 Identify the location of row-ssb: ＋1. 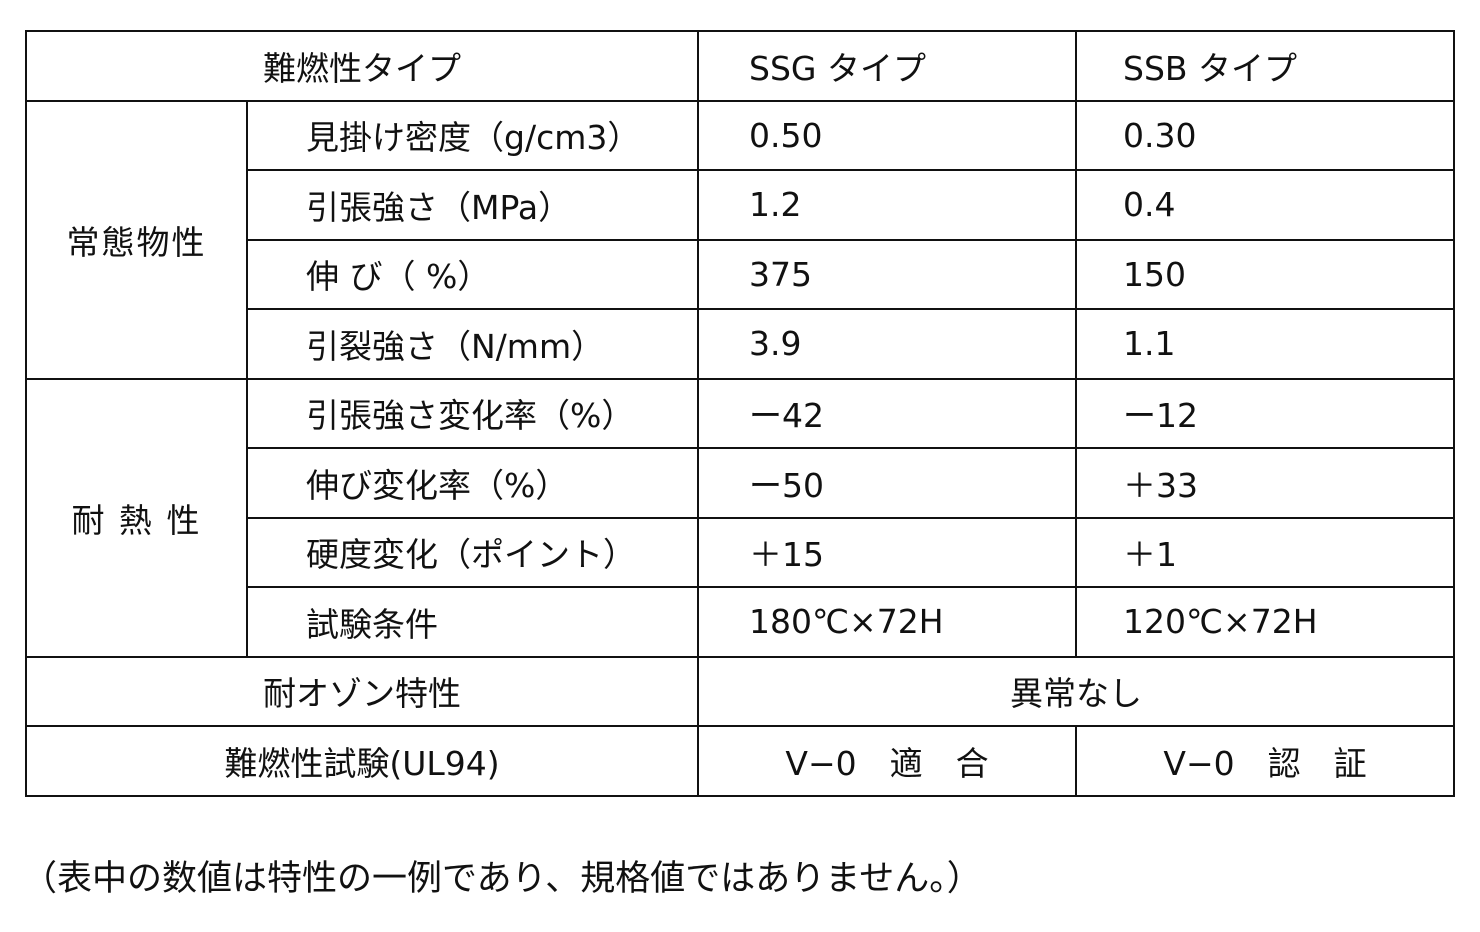
(1265, 552).